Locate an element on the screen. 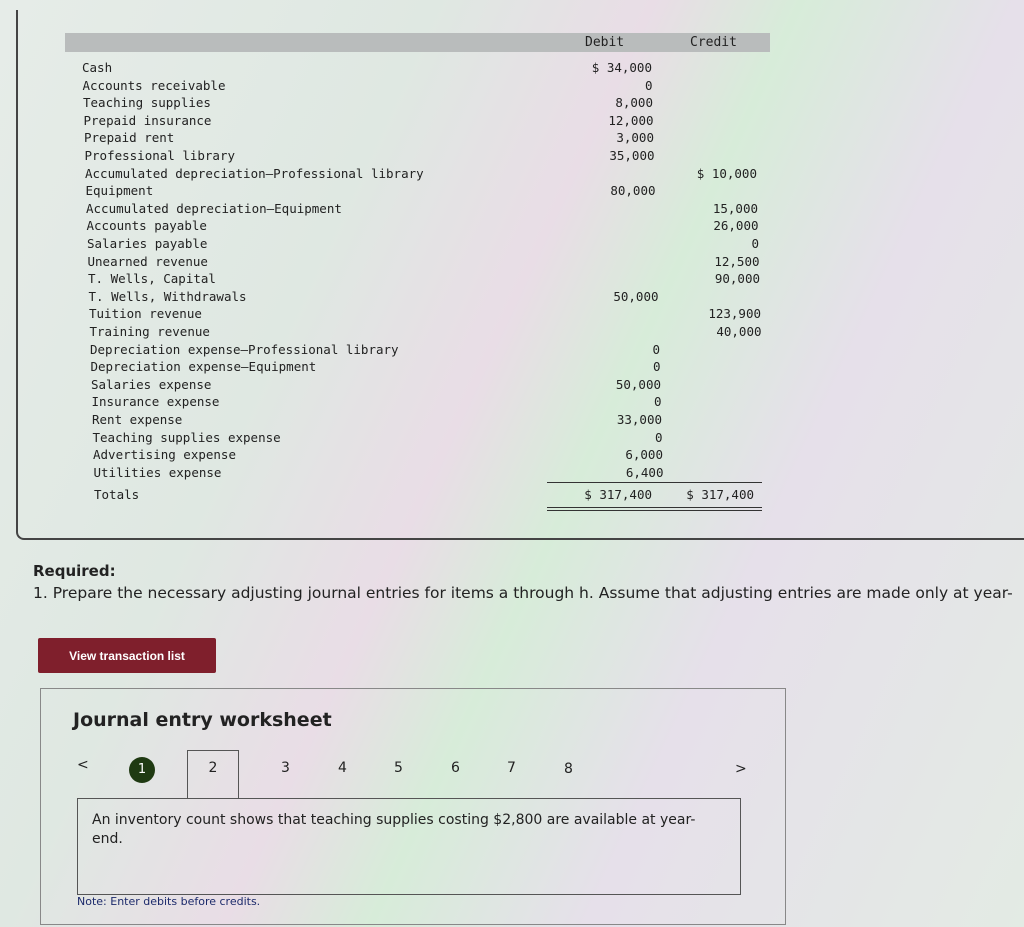 This screenshot has width=1024, height=927. account-cell: Accounts payable is located at coordinates (146, 226).